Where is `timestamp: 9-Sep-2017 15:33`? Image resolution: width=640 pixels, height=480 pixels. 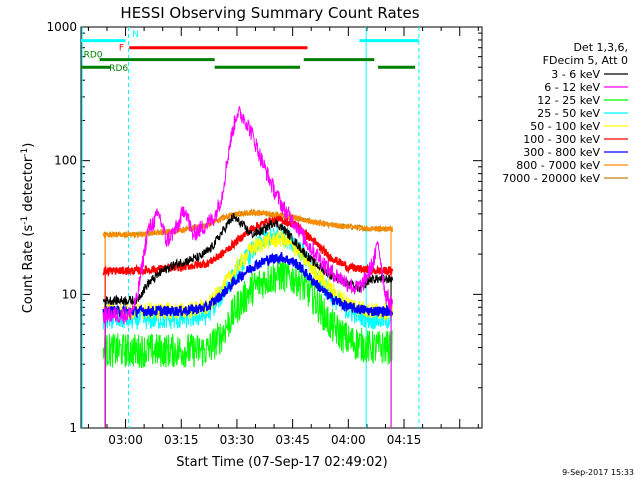
timestamp: 9-Sep-2017 15:33 is located at coordinates (598, 472).